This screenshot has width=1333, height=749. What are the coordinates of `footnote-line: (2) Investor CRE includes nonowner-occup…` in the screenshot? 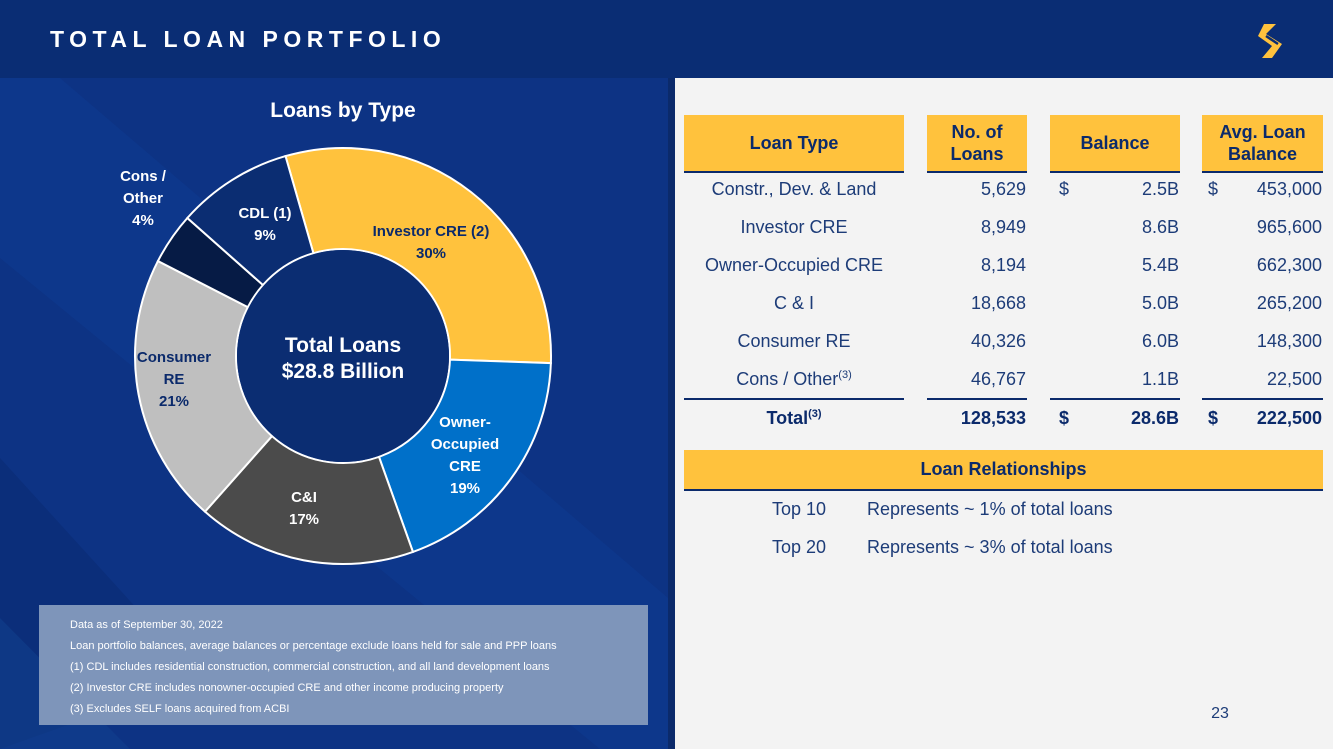 It's located at (287, 688).